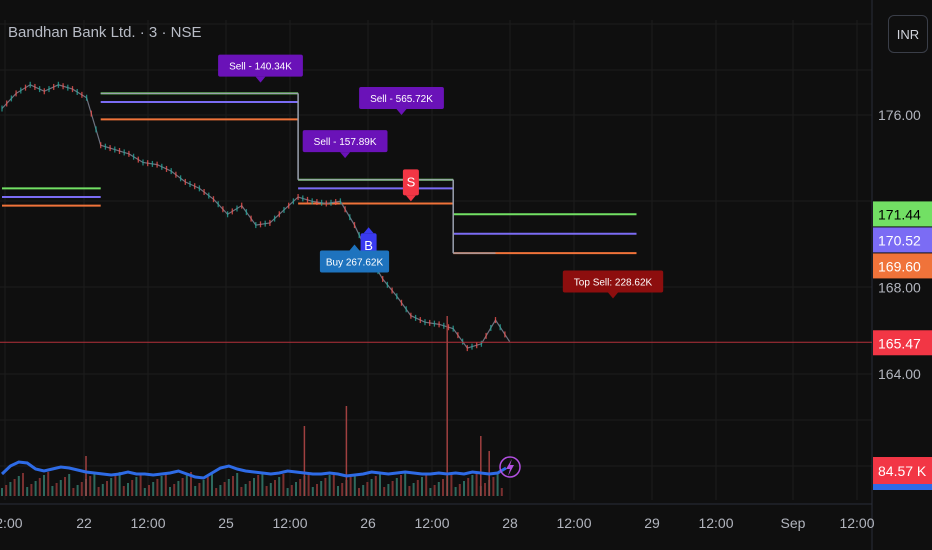  I want to click on price-axis-badge-green, so click(902, 214).